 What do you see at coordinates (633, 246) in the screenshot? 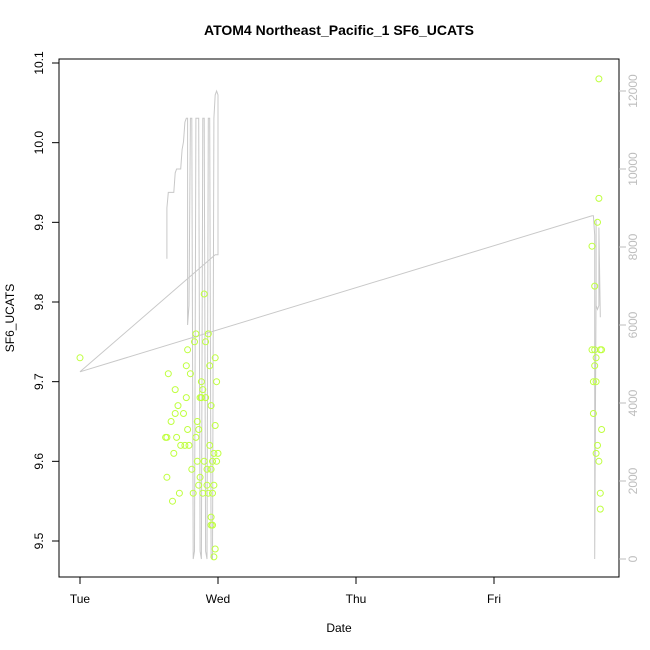
I see `y2-tick-label: 8000` at bounding box center [633, 246].